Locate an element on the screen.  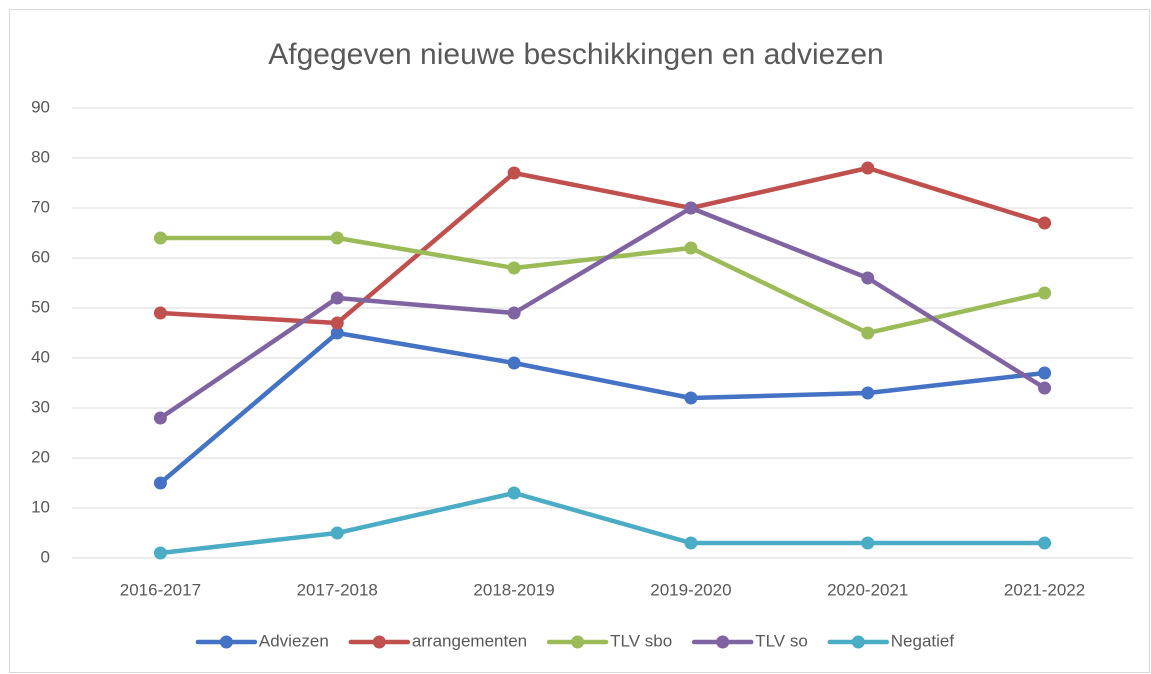
legend-label: Negatief is located at coordinates (923, 640).